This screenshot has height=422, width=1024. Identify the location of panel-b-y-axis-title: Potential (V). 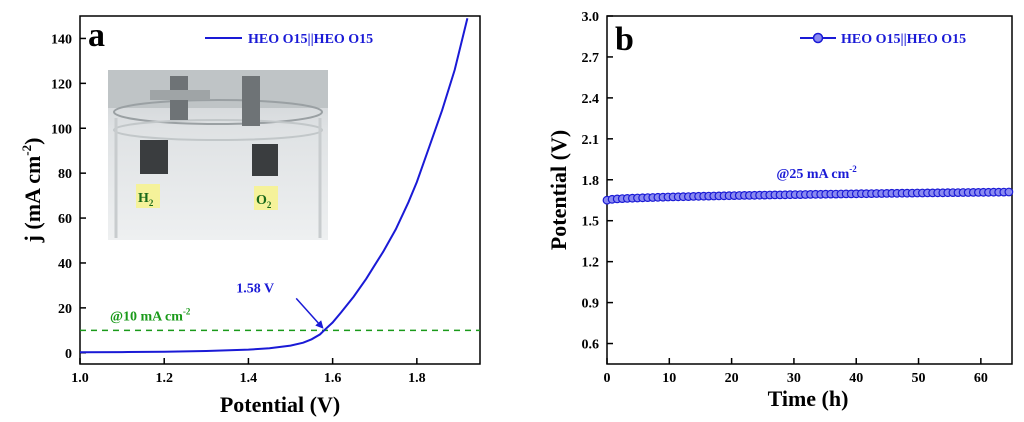
(558, 190).